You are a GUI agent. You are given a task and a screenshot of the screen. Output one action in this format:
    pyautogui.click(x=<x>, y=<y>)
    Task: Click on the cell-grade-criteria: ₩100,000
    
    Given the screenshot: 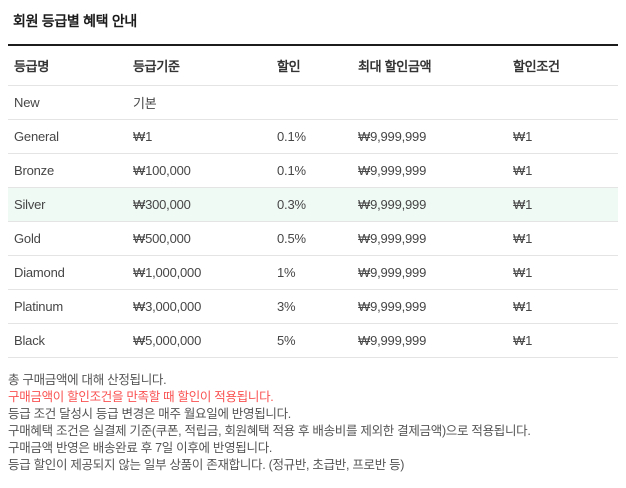 What is the action you would take?
    pyautogui.click(x=199, y=170)
    